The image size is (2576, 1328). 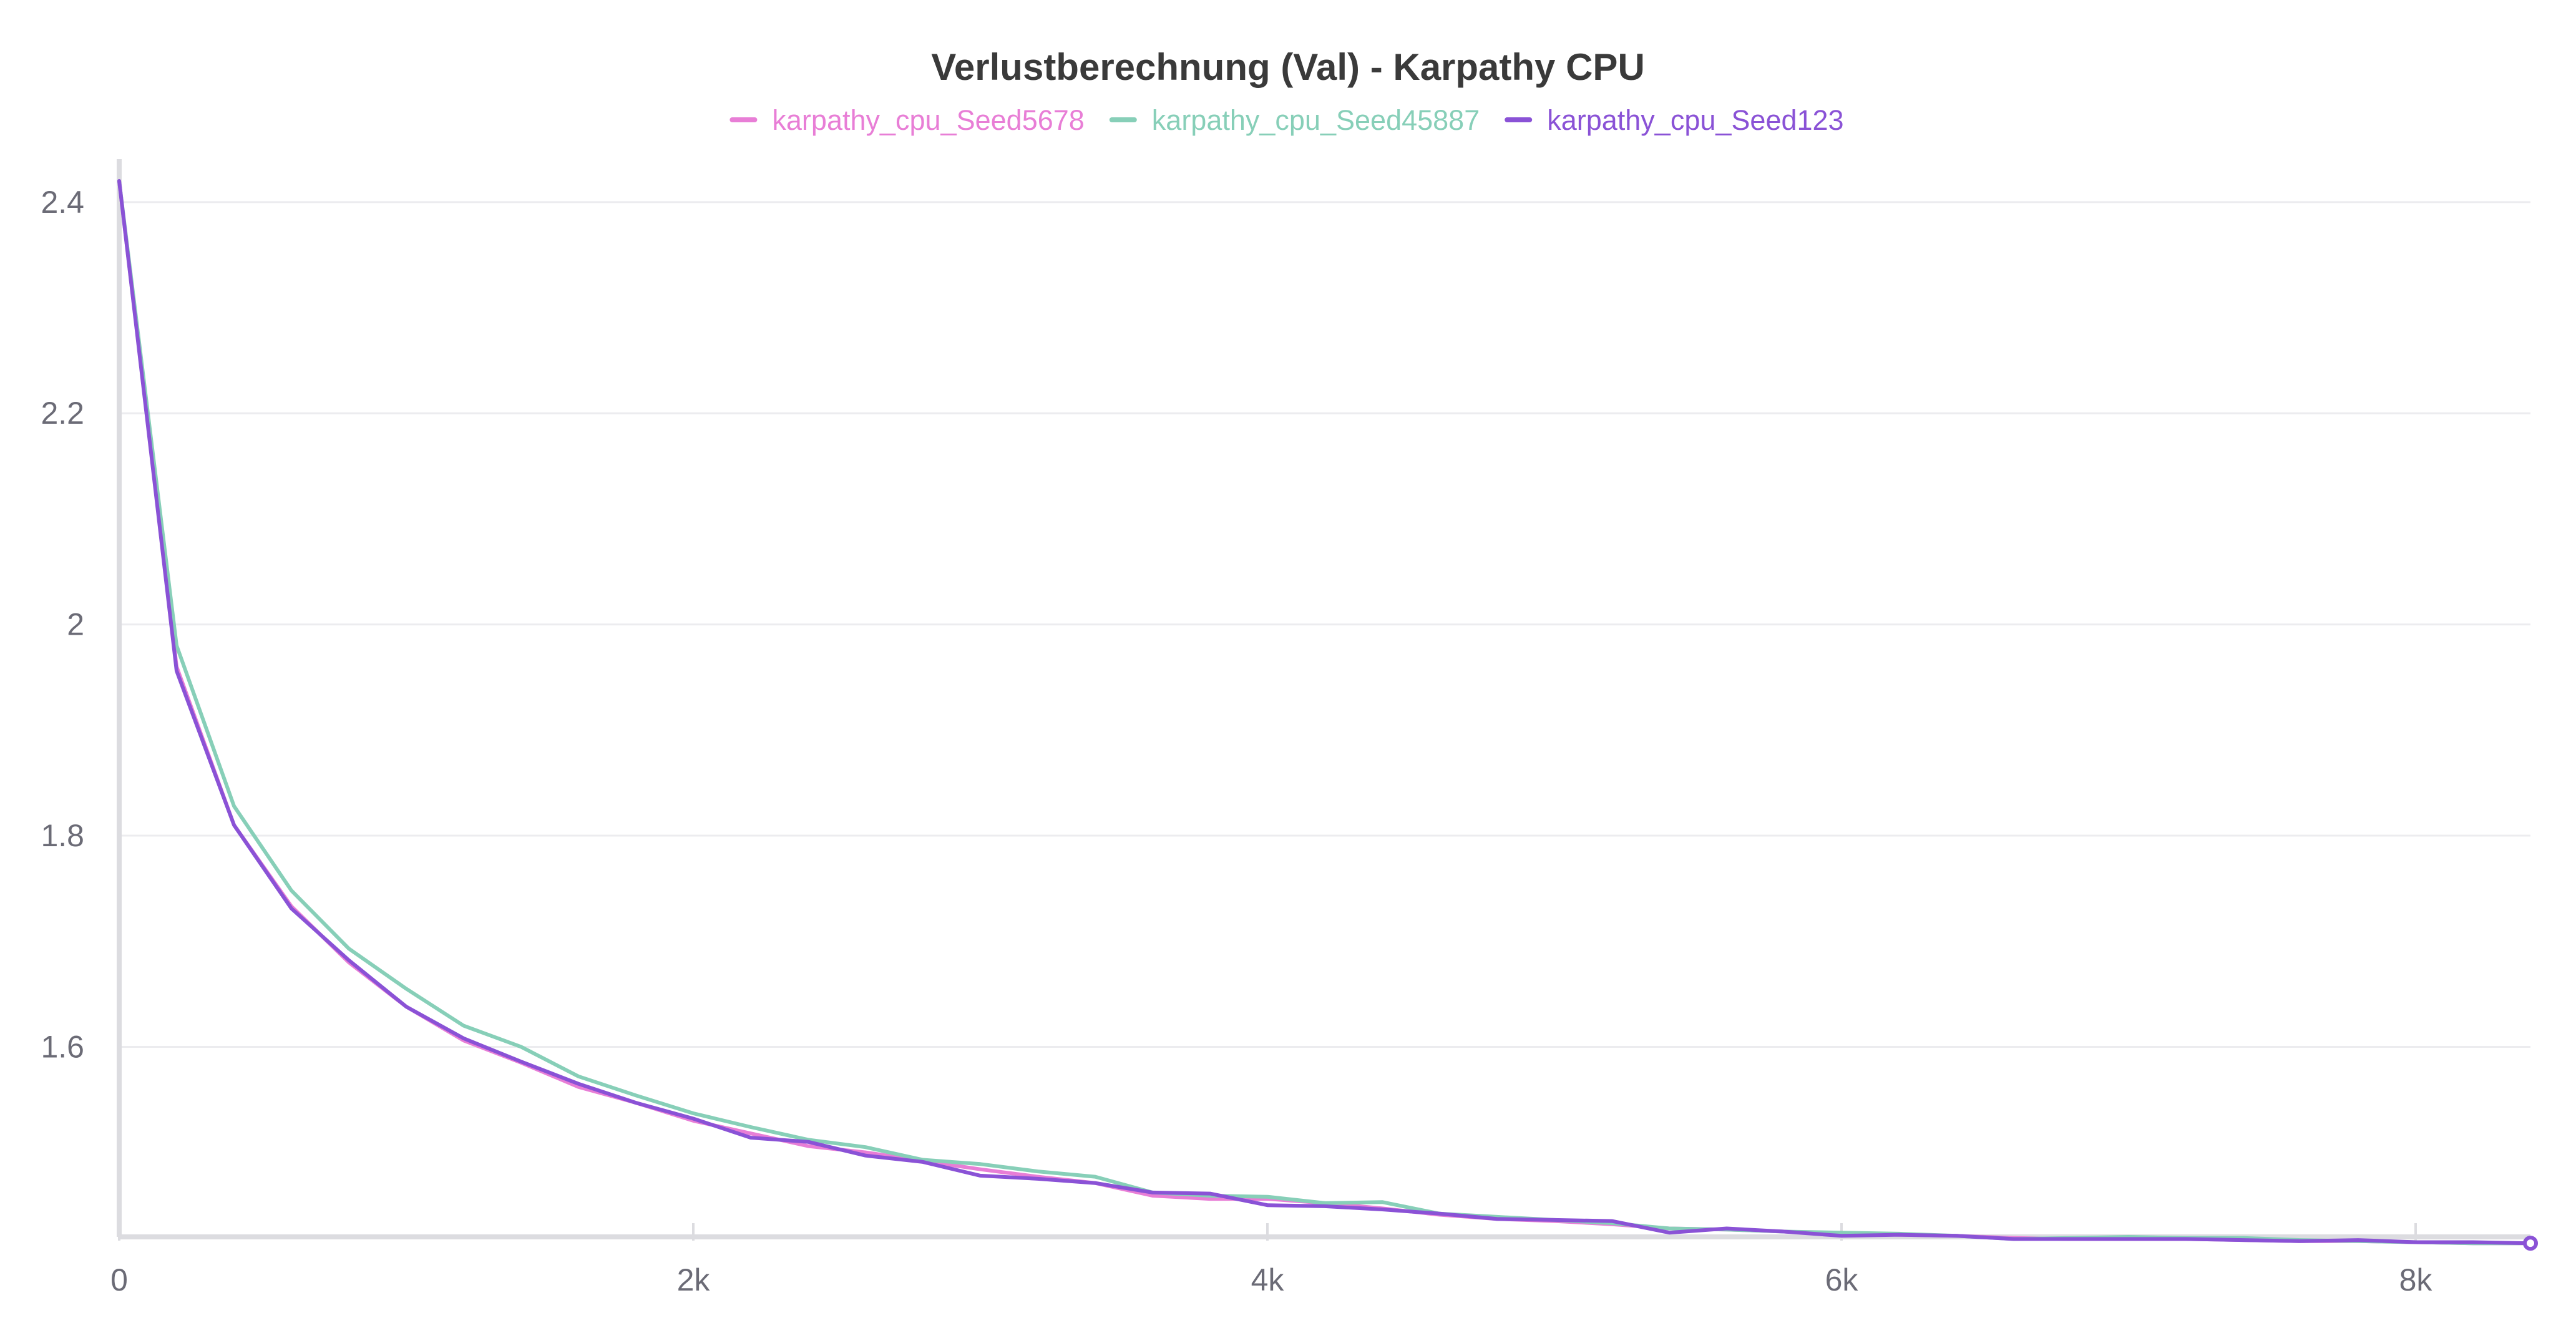 I want to click on legend-item: karpathy_cpu_Seed5678, so click(x=907, y=120).